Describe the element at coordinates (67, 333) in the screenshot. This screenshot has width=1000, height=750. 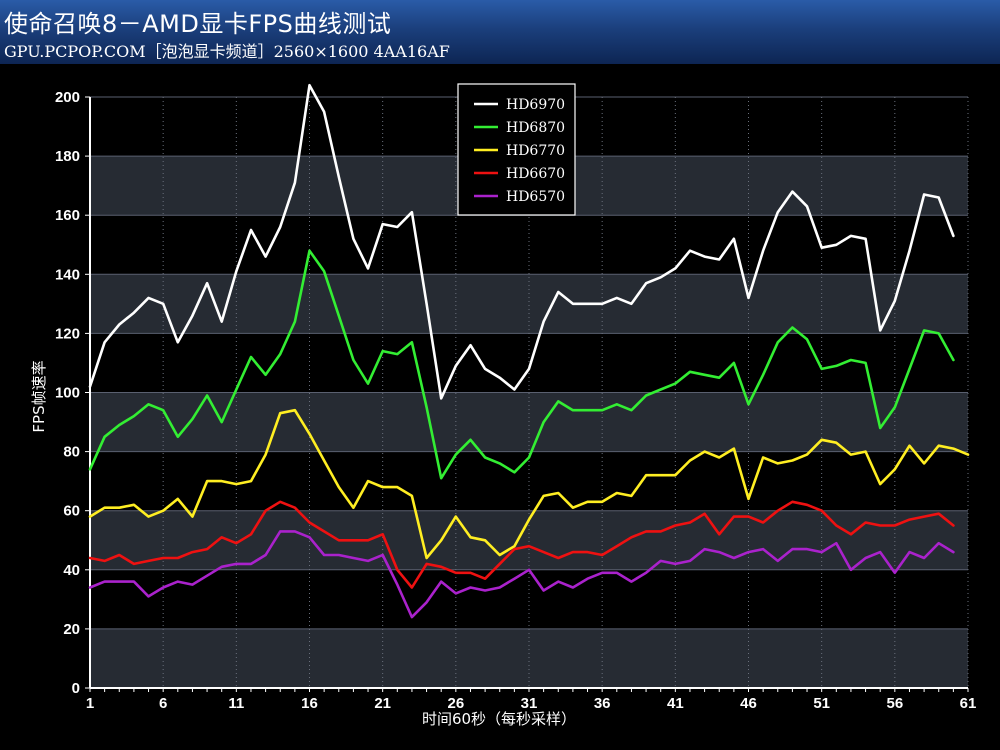
I see `y-tick-label: 120` at that location.